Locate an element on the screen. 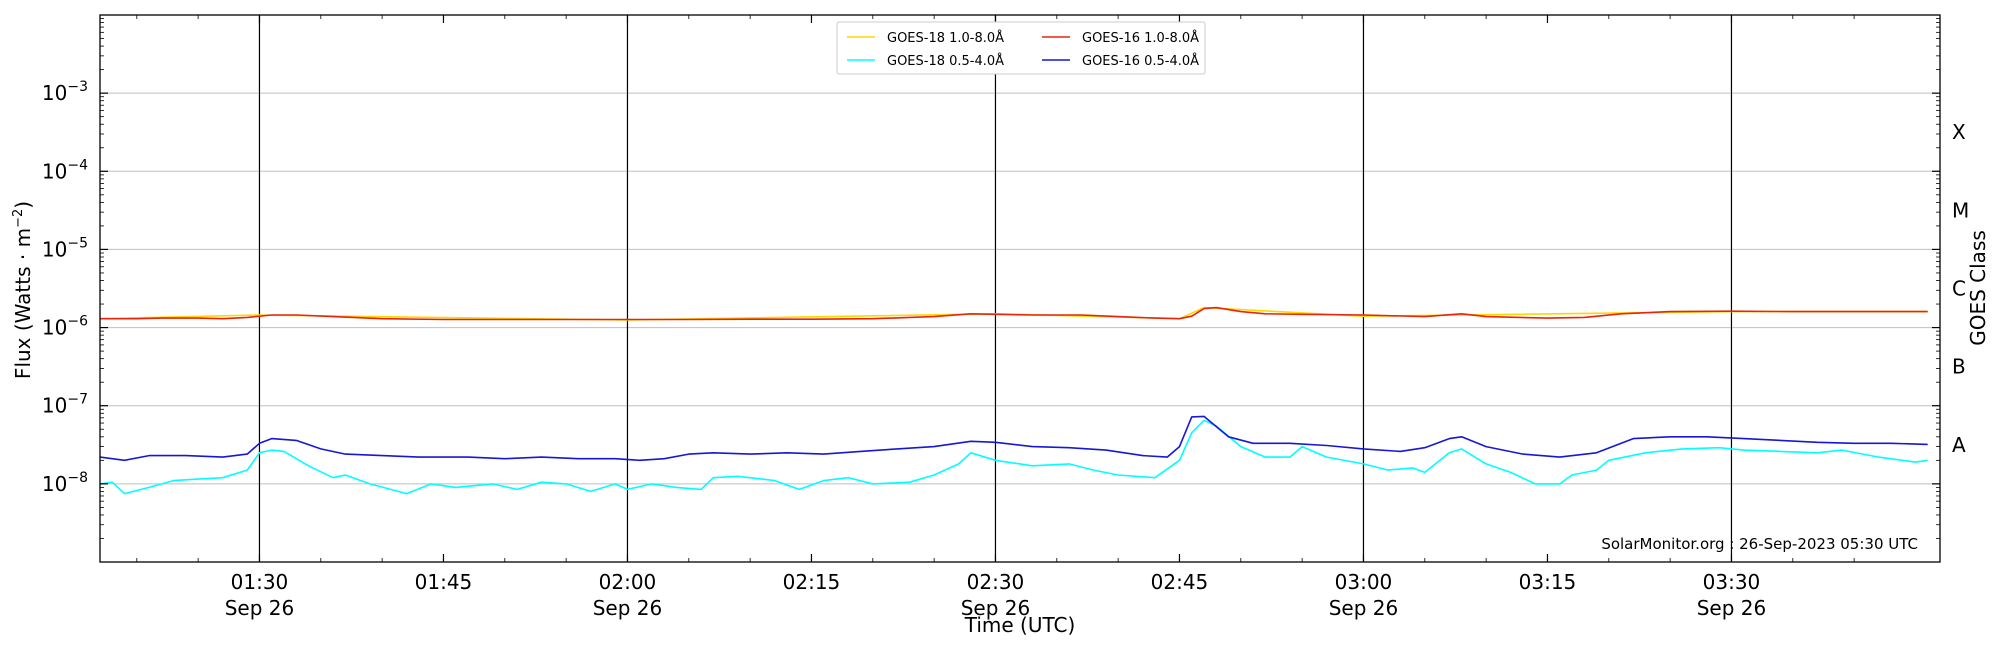  x-tick-label: 02:45 is located at coordinates (1180, 582).